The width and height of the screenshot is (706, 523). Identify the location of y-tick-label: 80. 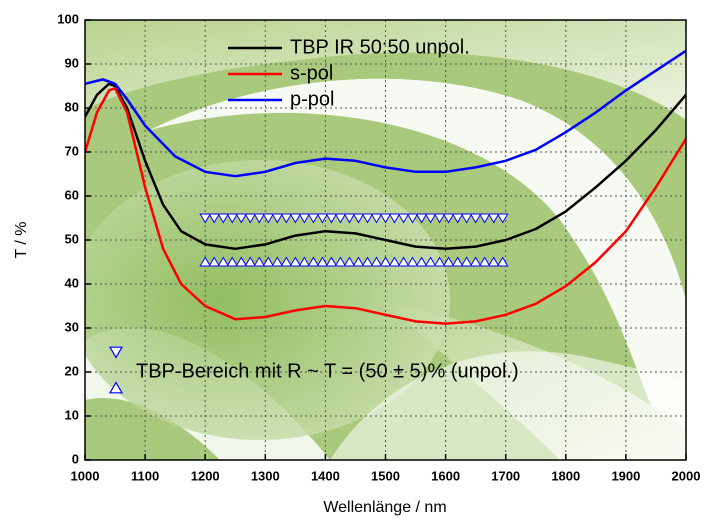
(72, 106).